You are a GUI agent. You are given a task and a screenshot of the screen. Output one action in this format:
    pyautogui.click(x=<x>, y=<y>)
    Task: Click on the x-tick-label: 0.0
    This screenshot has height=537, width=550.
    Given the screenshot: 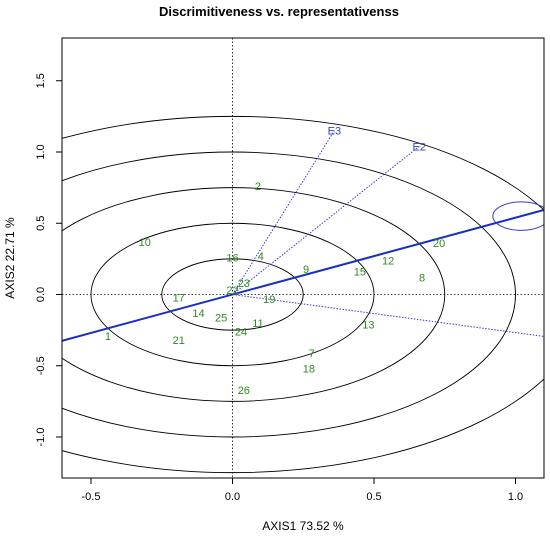 What is the action you would take?
    pyautogui.click(x=232, y=497)
    